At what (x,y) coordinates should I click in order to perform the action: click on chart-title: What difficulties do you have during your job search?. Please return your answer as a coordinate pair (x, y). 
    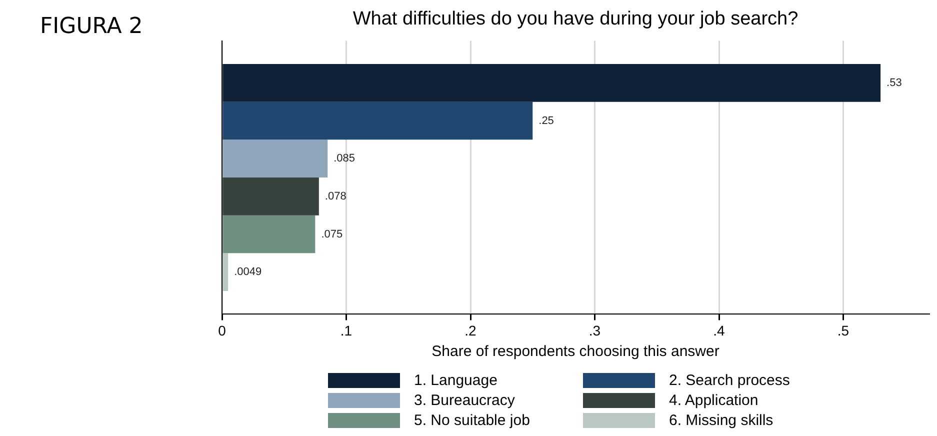
    Looking at the image, I should click on (575, 19).